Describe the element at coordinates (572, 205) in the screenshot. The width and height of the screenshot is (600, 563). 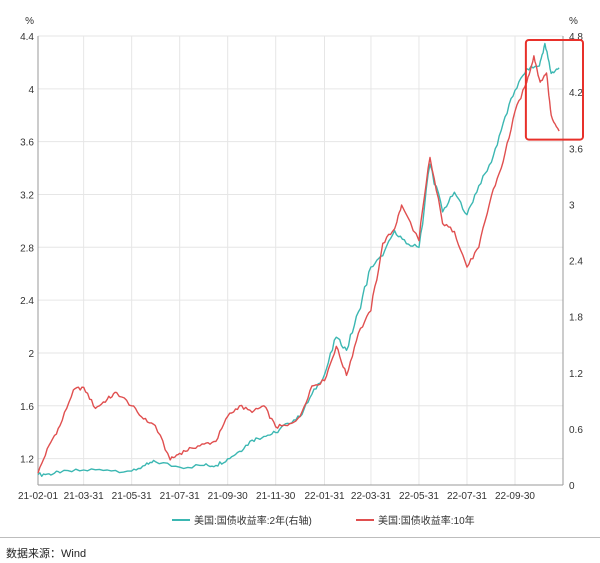
I see `right-tick-label: 3` at that location.